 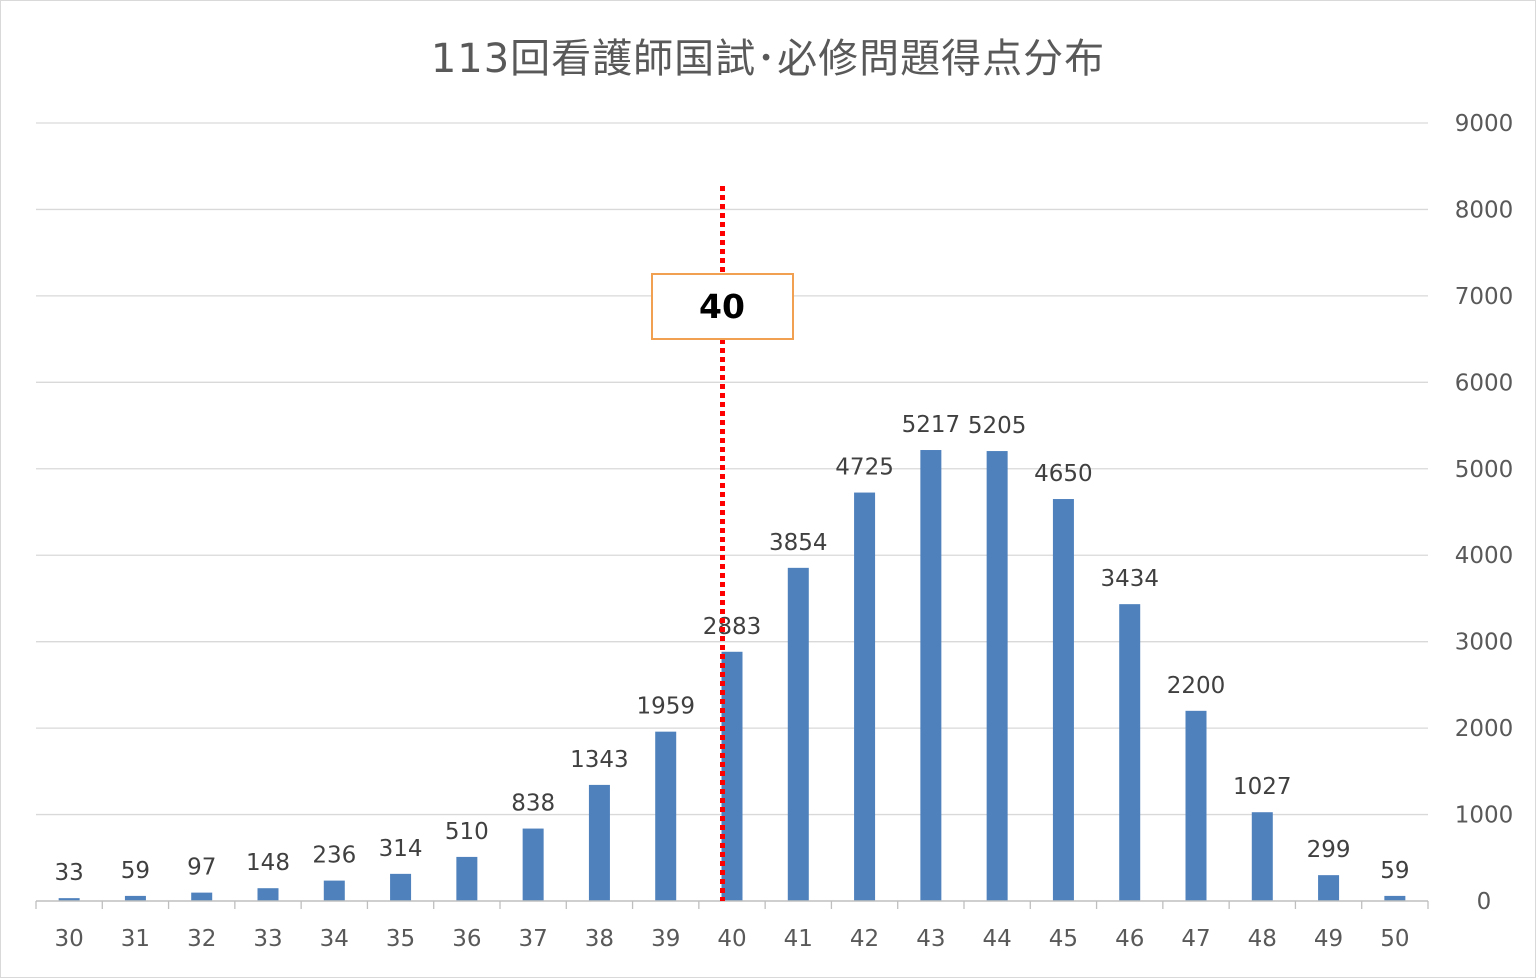 I want to click on data-label: 3434, so click(x=1129, y=579).